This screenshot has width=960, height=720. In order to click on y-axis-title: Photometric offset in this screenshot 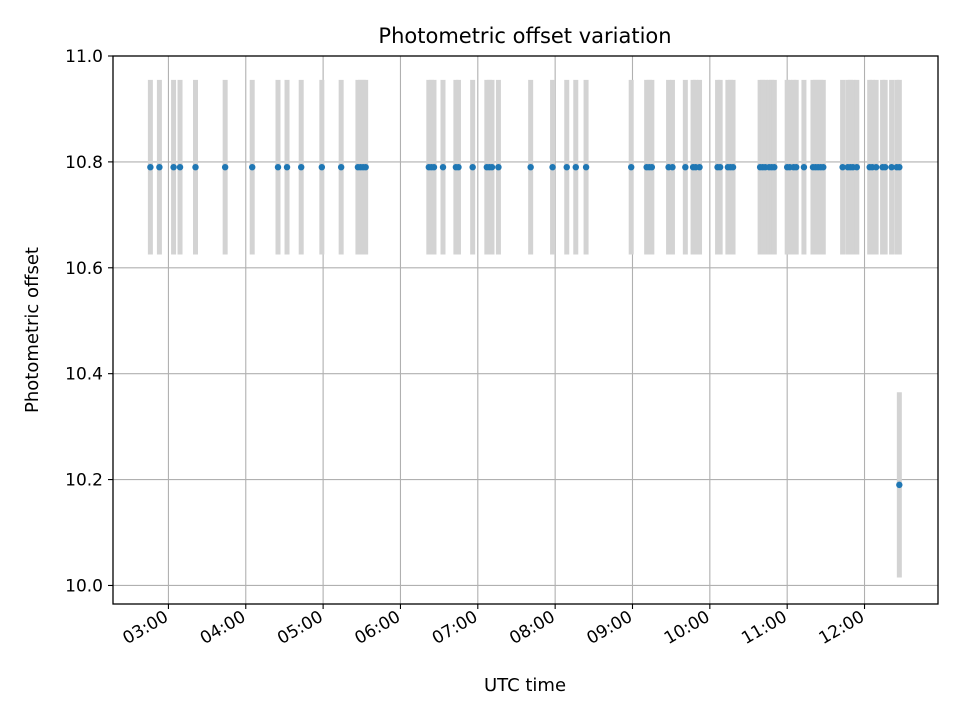, I will do `click(32, 330)`.